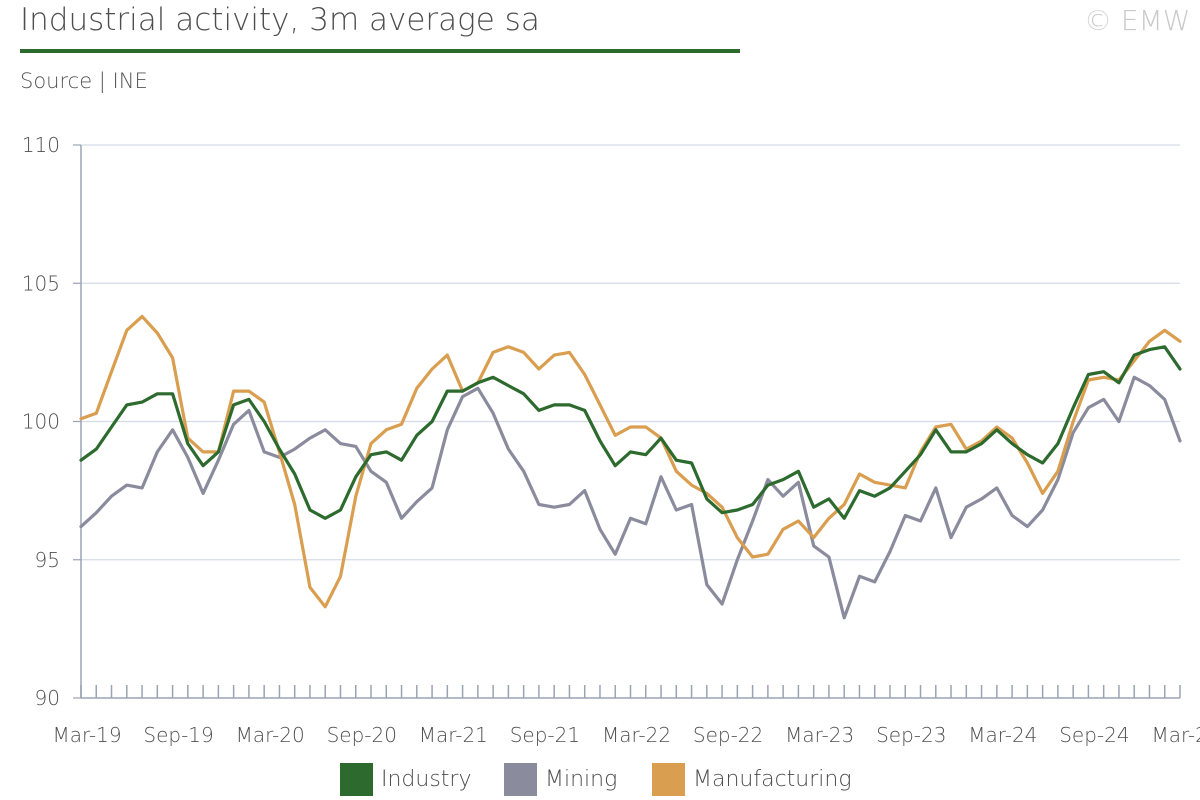 This screenshot has width=1200, height=800. I want to click on x-tick-label-Sep-24: Sep-24, so click(1094, 735).